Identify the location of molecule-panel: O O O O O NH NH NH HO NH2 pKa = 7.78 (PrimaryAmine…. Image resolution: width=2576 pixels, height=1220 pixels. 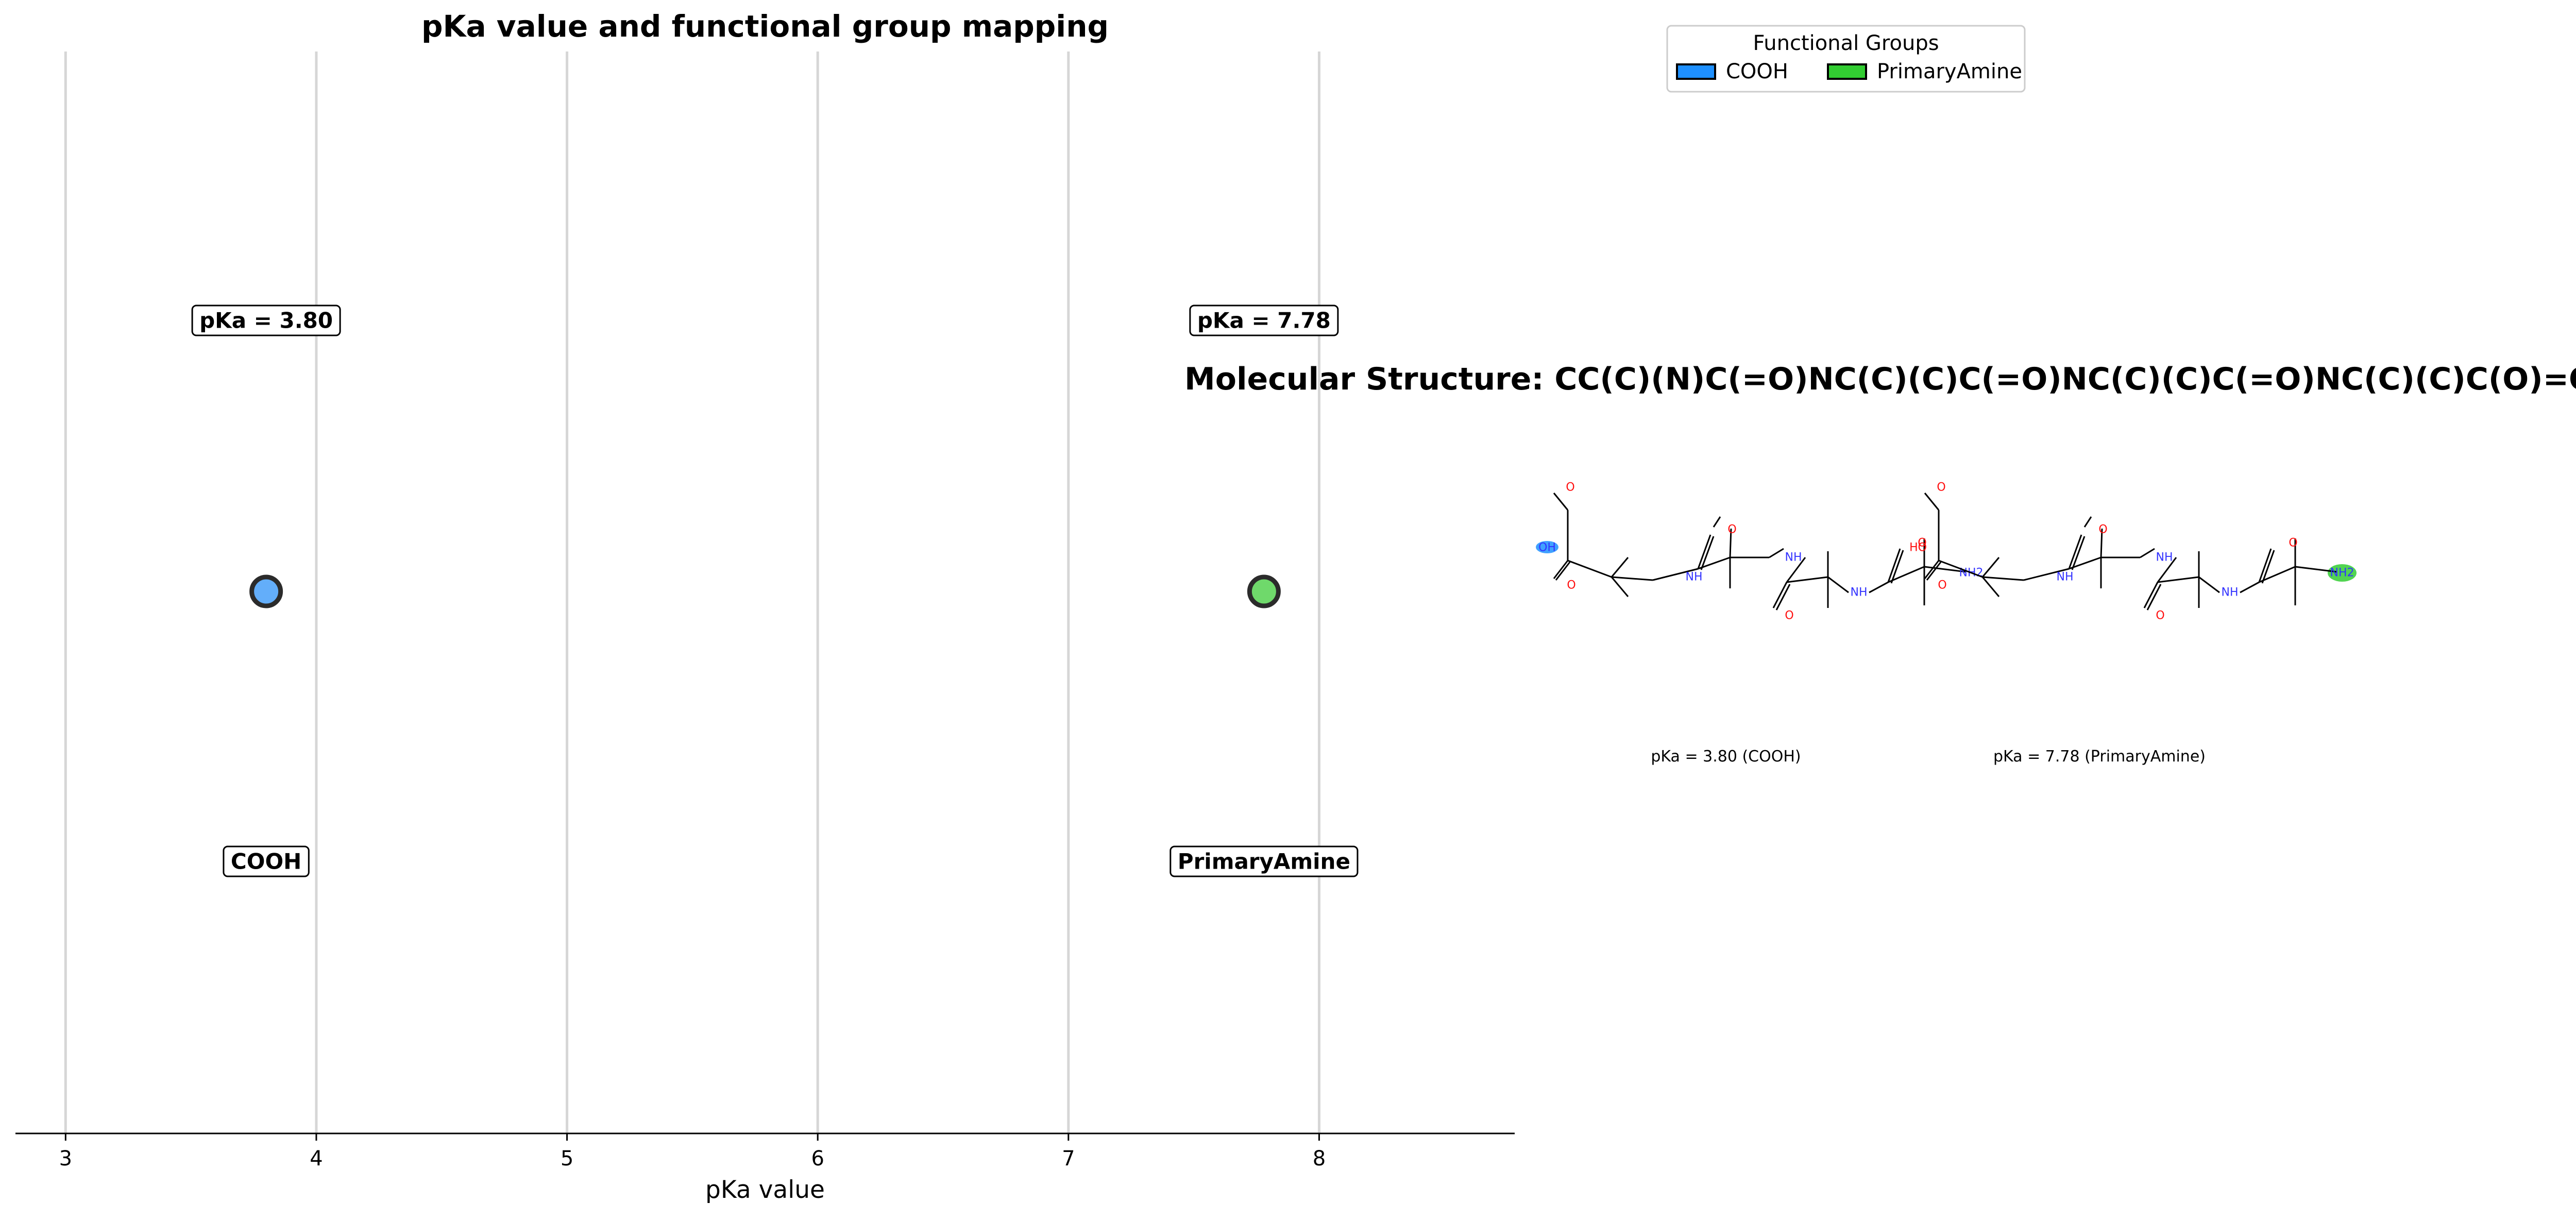
(2133, 624).